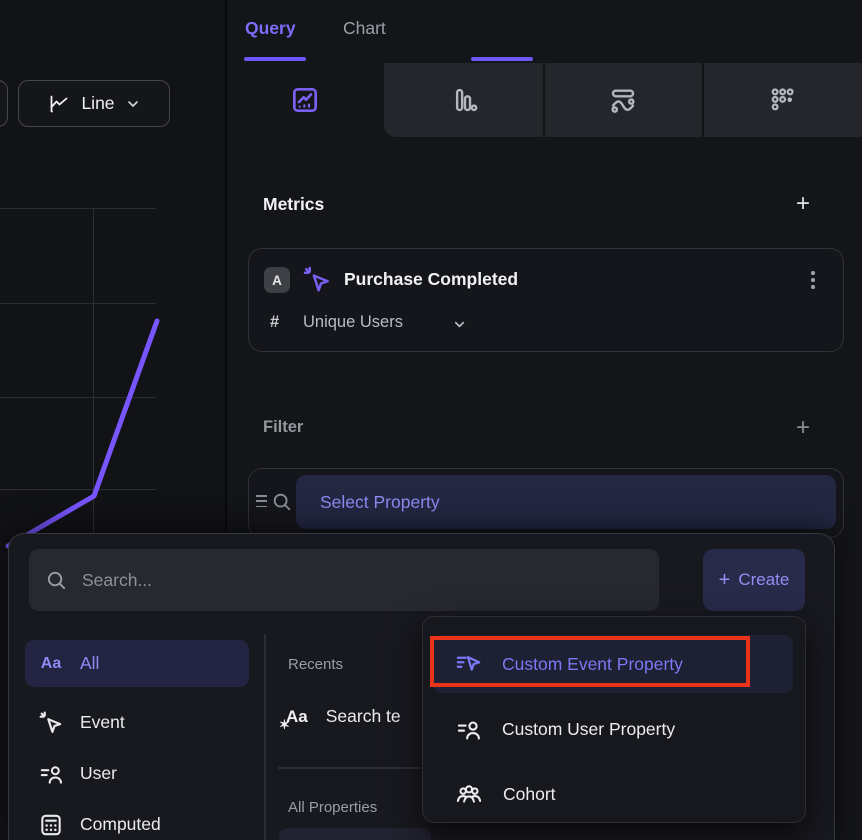  I want to click on metrics-section-title: Metrics, so click(294, 204).